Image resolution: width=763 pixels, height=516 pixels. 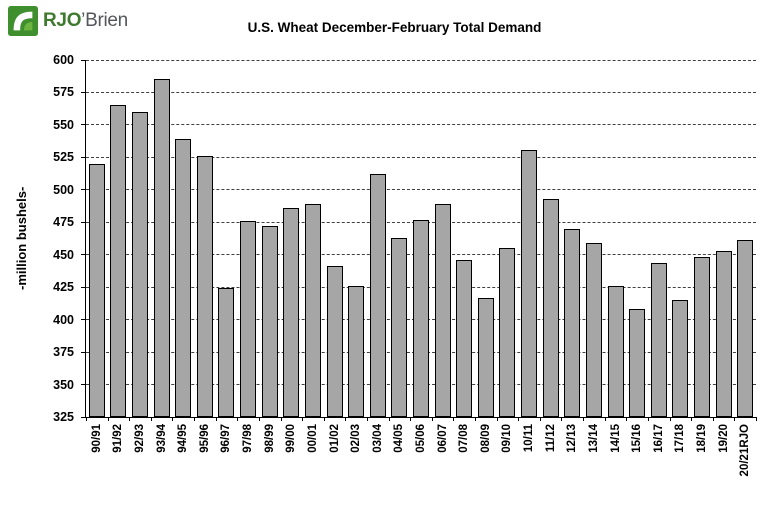 What do you see at coordinates (63, 157) in the screenshot?
I see `y-tick-label: 525` at bounding box center [63, 157].